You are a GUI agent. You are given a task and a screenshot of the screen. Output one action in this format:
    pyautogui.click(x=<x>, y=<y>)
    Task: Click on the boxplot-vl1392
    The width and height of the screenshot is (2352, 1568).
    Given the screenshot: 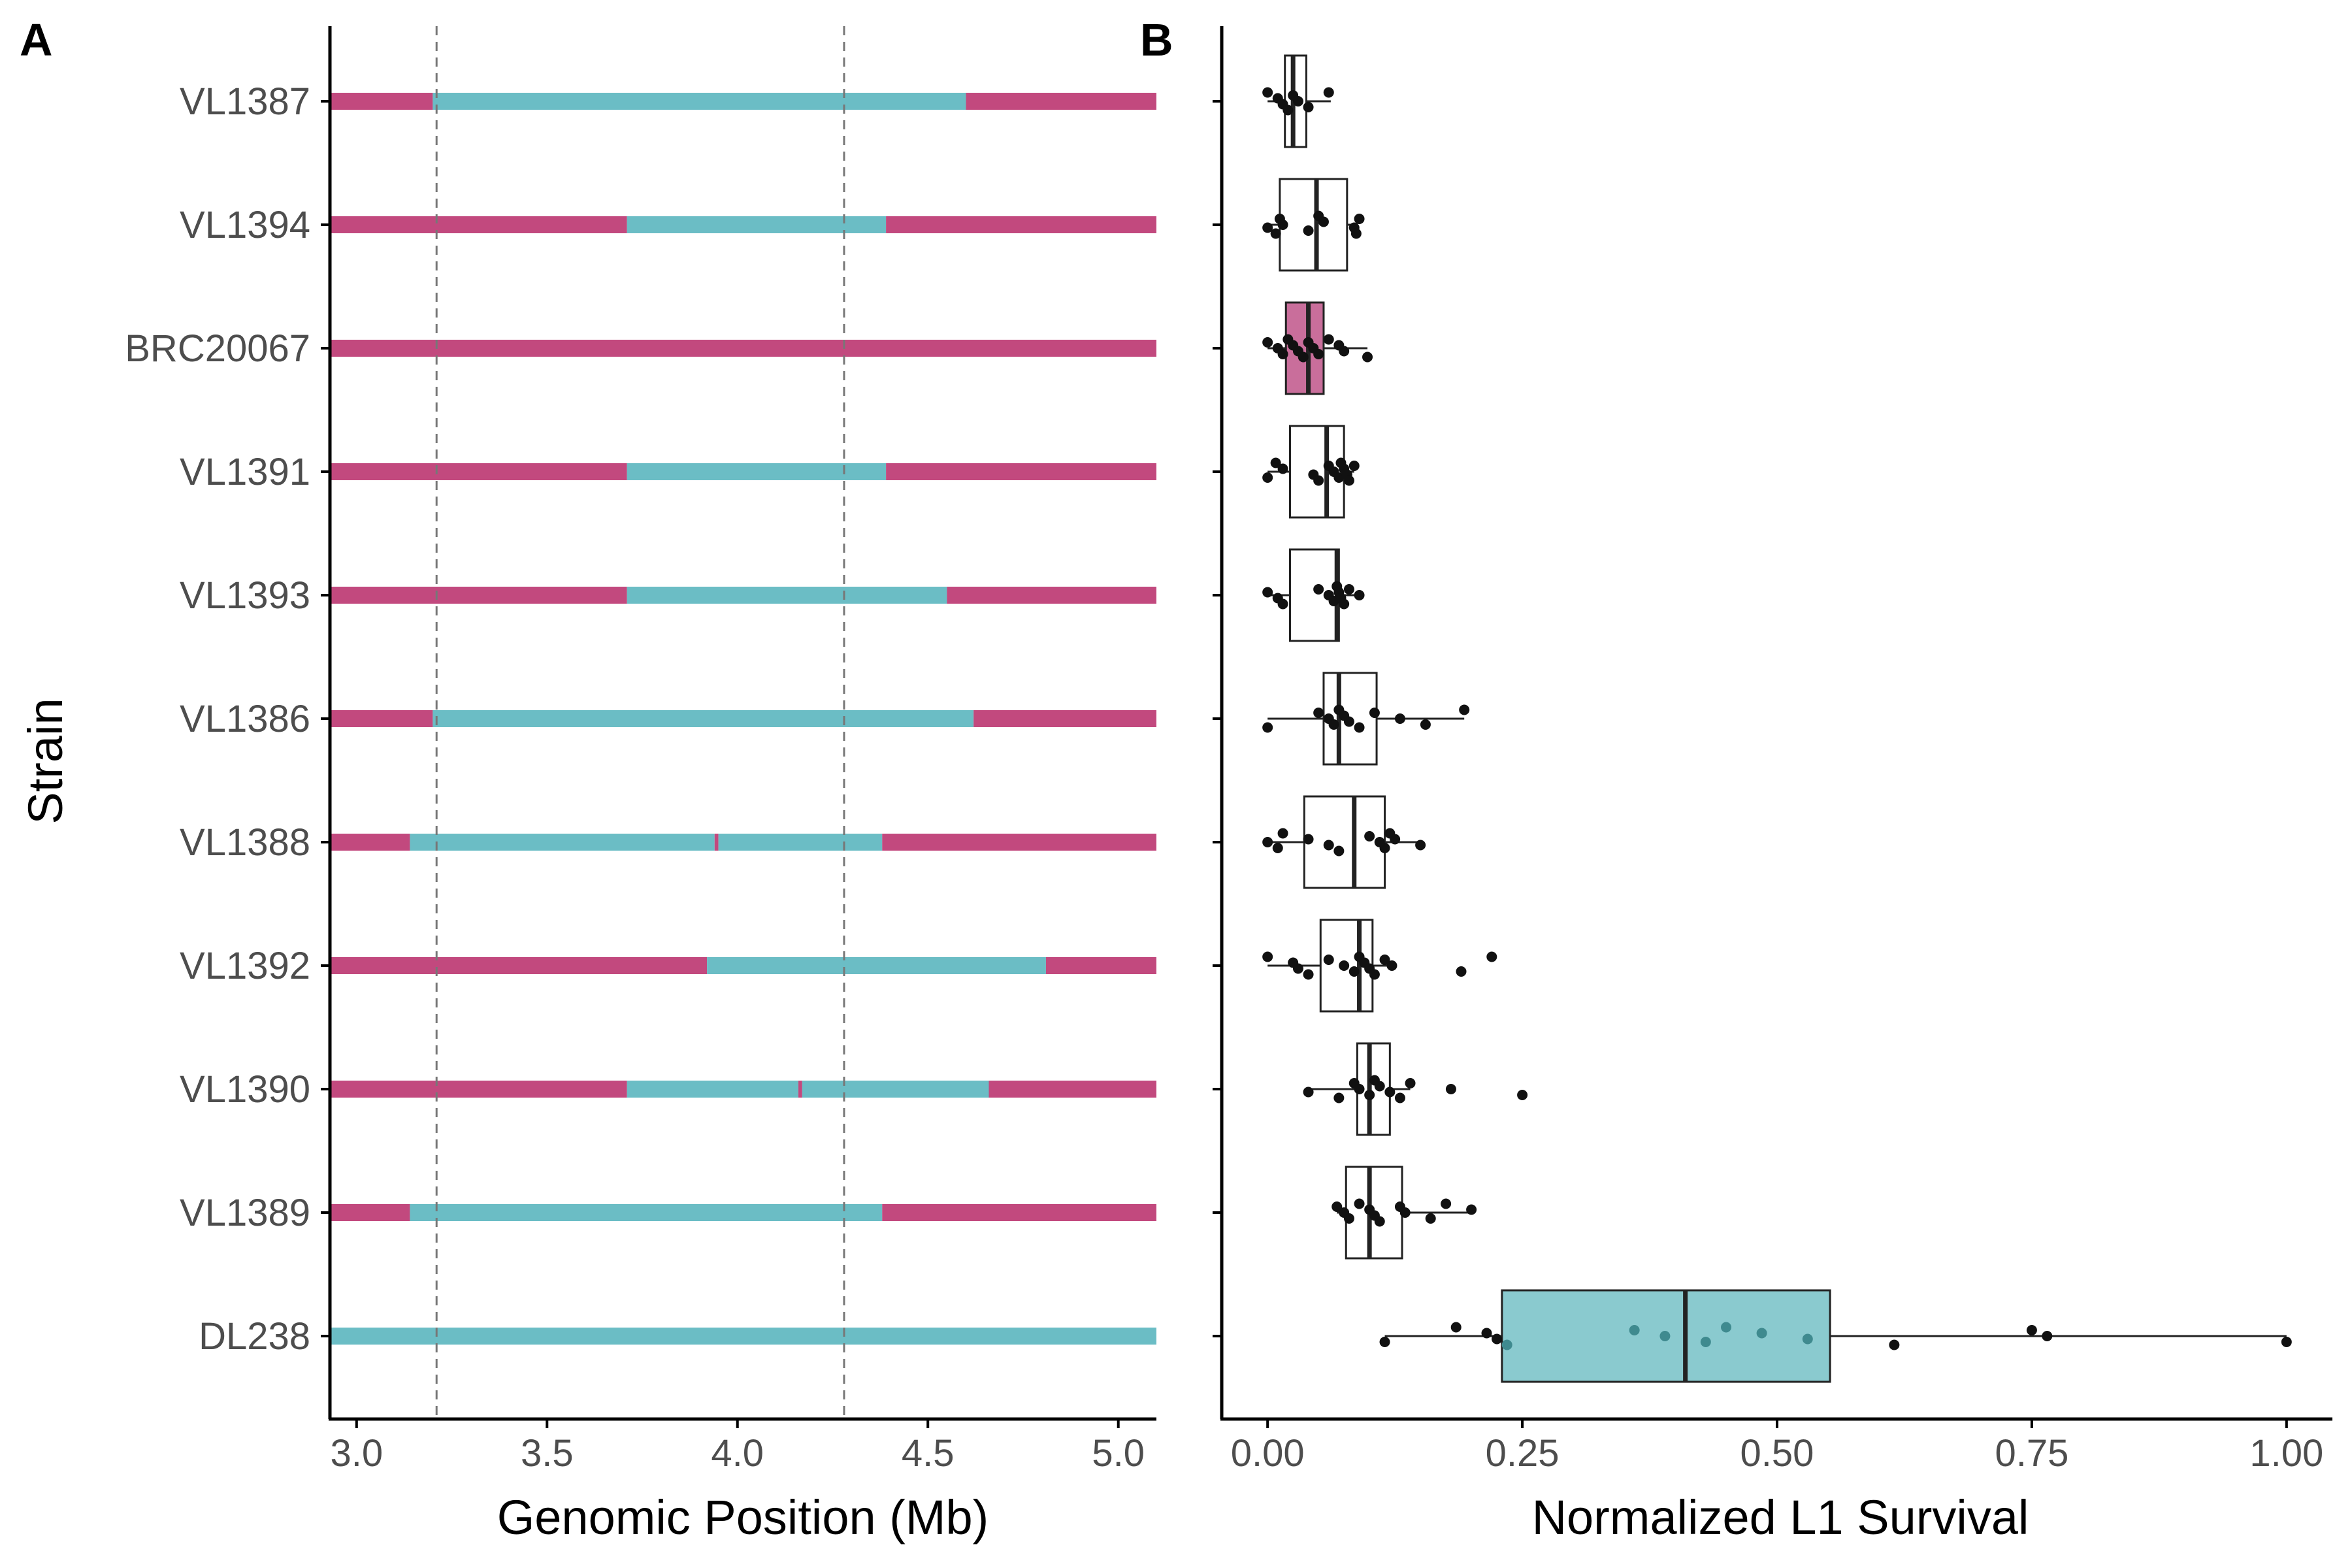 What is the action you would take?
    pyautogui.click(x=1379, y=966)
    